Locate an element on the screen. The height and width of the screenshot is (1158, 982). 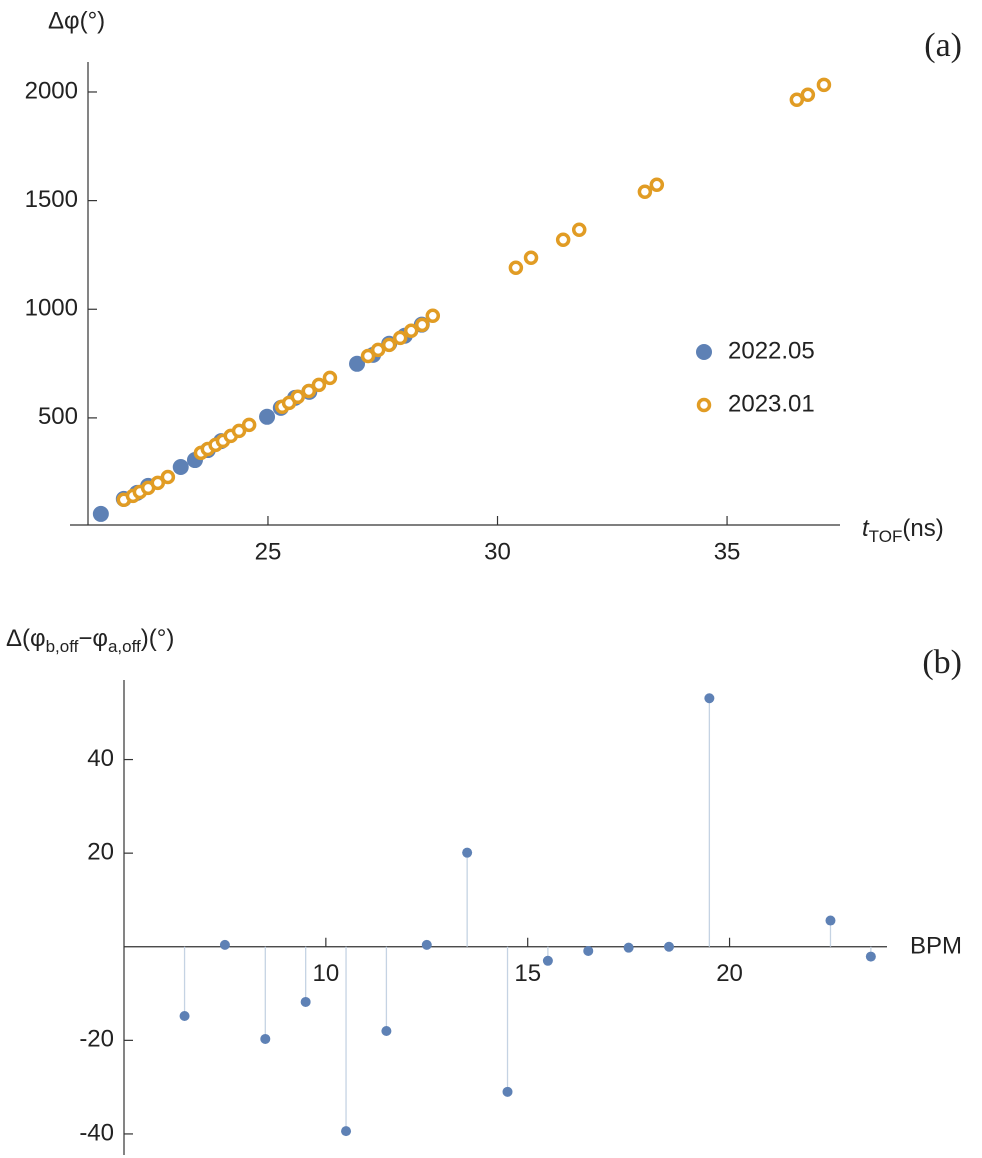
x-label-unit: (ns) is located at coordinates (922, 528).